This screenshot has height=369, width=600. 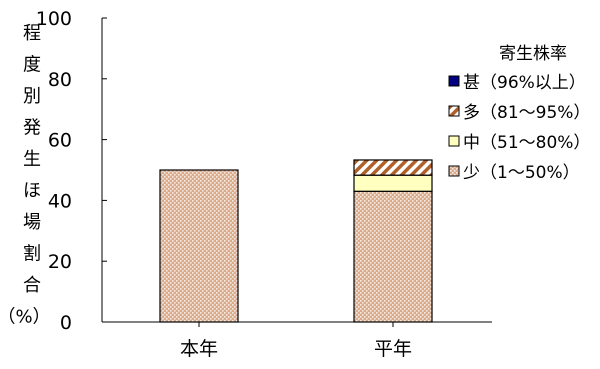 What do you see at coordinates (199, 349) in the screenshot?
I see `x-tick-label: 本年` at bounding box center [199, 349].